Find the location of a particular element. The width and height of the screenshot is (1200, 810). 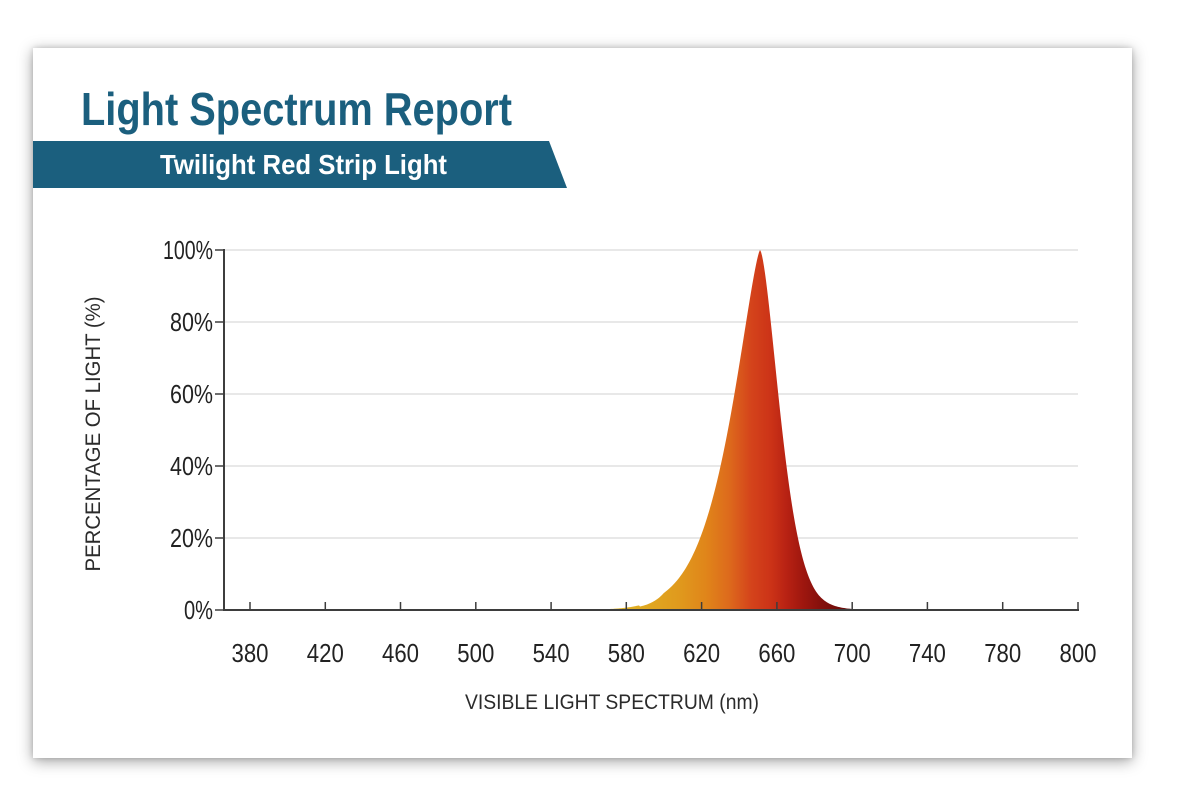

svg-text: VISIBLE LIGHT SPECTRUM (nm) is located at coordinates (612, 702).